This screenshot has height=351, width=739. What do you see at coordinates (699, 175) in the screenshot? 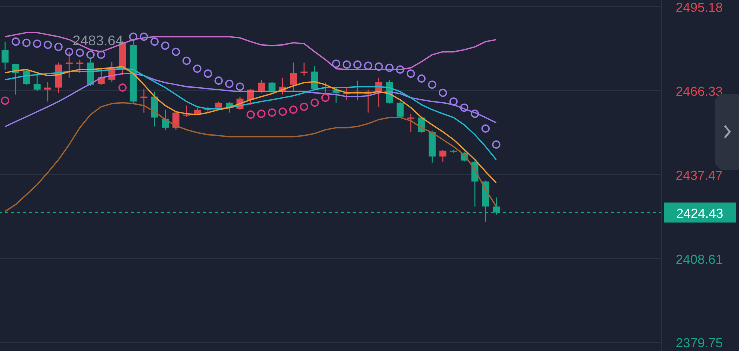
I see `y-tick-label: 2437.47` at bounding box center [699, 175].